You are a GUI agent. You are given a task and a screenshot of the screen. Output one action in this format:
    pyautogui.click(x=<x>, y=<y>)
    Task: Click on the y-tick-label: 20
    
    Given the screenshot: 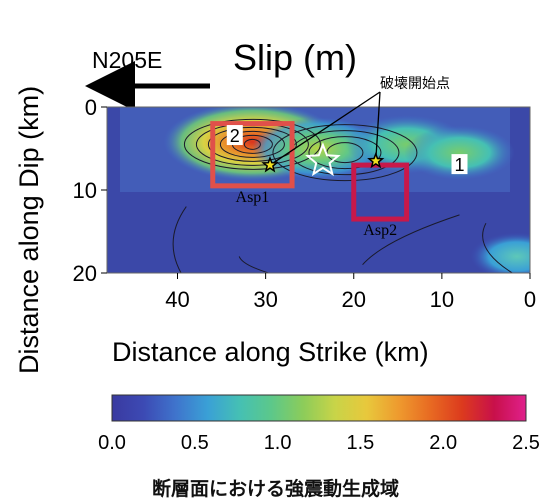 What is the action you would take?
    pyautogui.click(x=85, y=273)
    